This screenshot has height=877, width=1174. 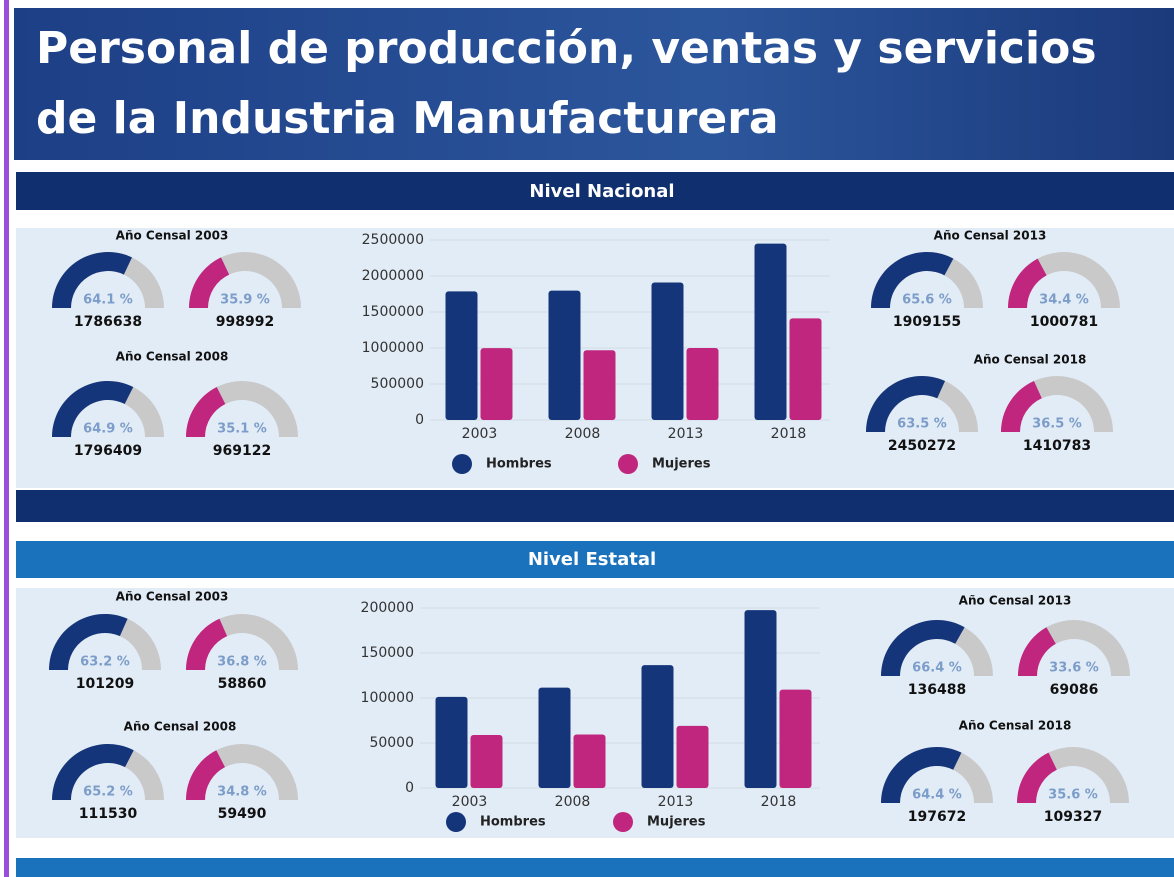 I want to click on gauge-percent: 35.9 %, so click(x=245, y=300).